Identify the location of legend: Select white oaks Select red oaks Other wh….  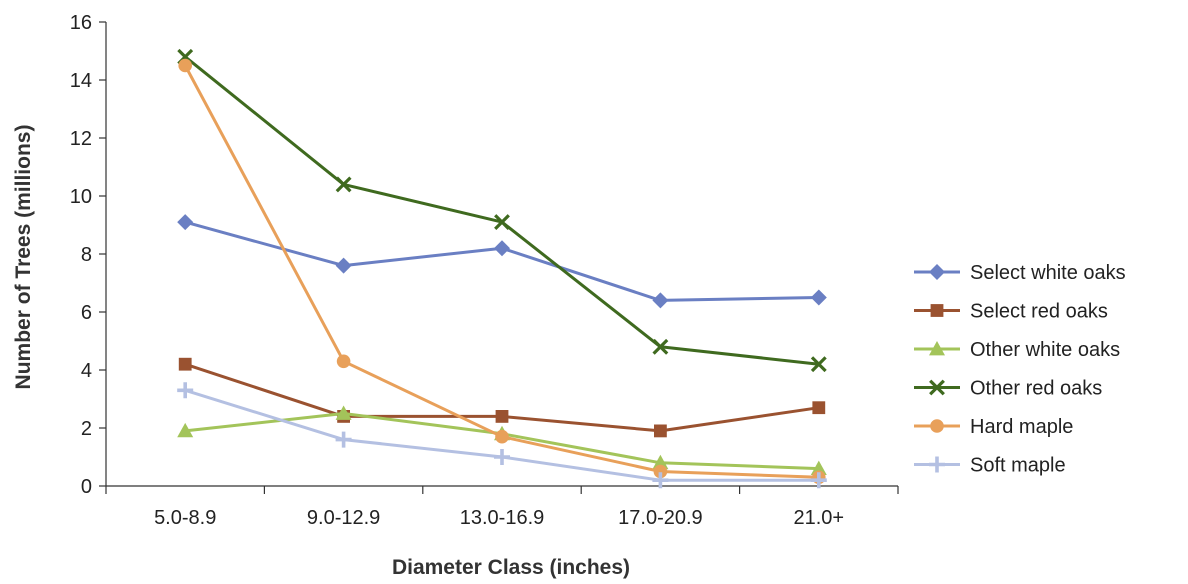
(1020, 369).